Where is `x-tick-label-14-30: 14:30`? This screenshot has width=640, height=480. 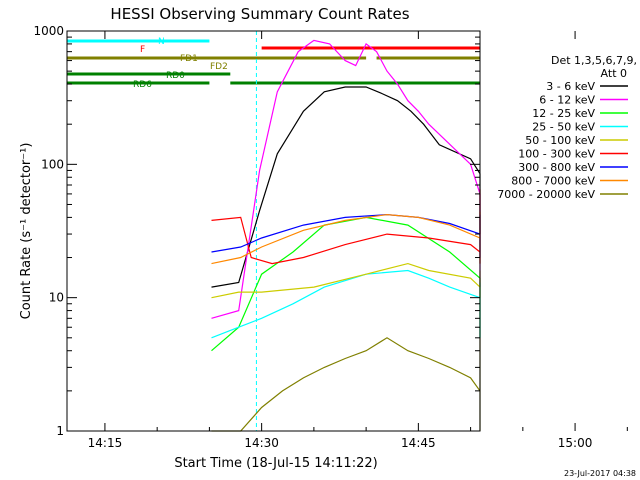 x-tick-label-14-30: 14:30 is located at coordinates (261, 443).